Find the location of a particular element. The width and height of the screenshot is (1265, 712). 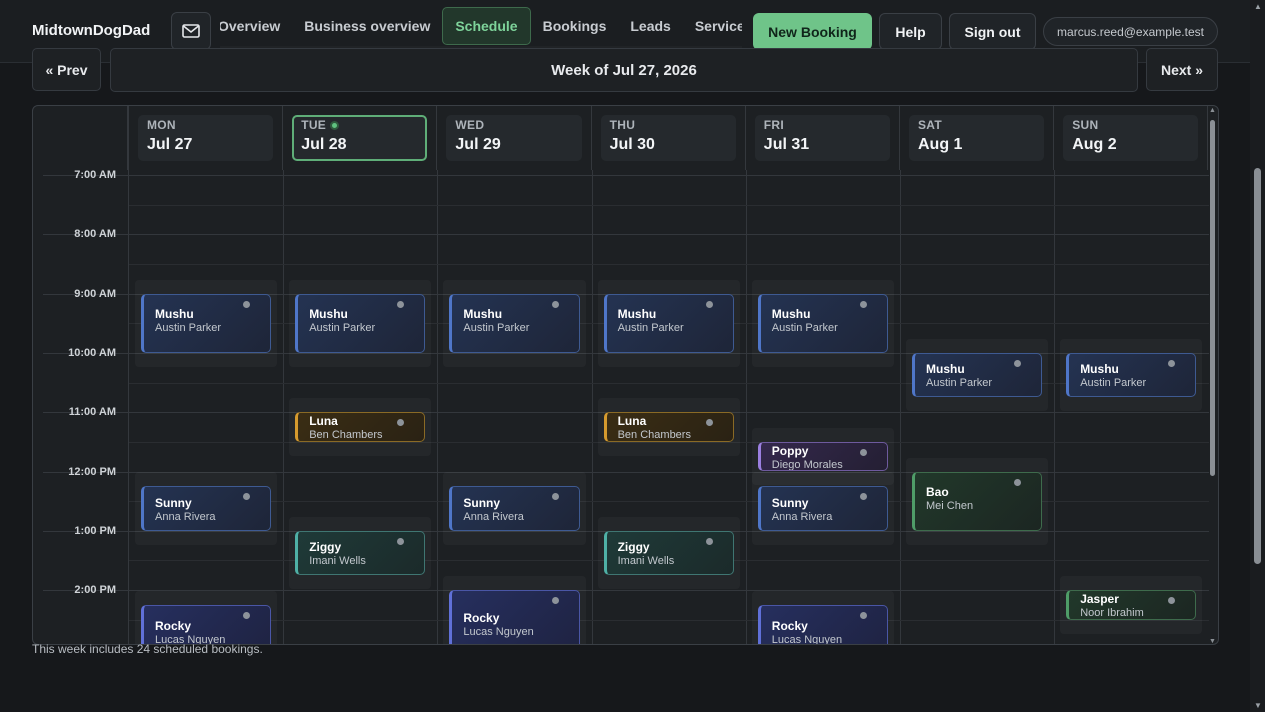

day-card: SUN Aug 2 is located at coordinates (1131, 138).